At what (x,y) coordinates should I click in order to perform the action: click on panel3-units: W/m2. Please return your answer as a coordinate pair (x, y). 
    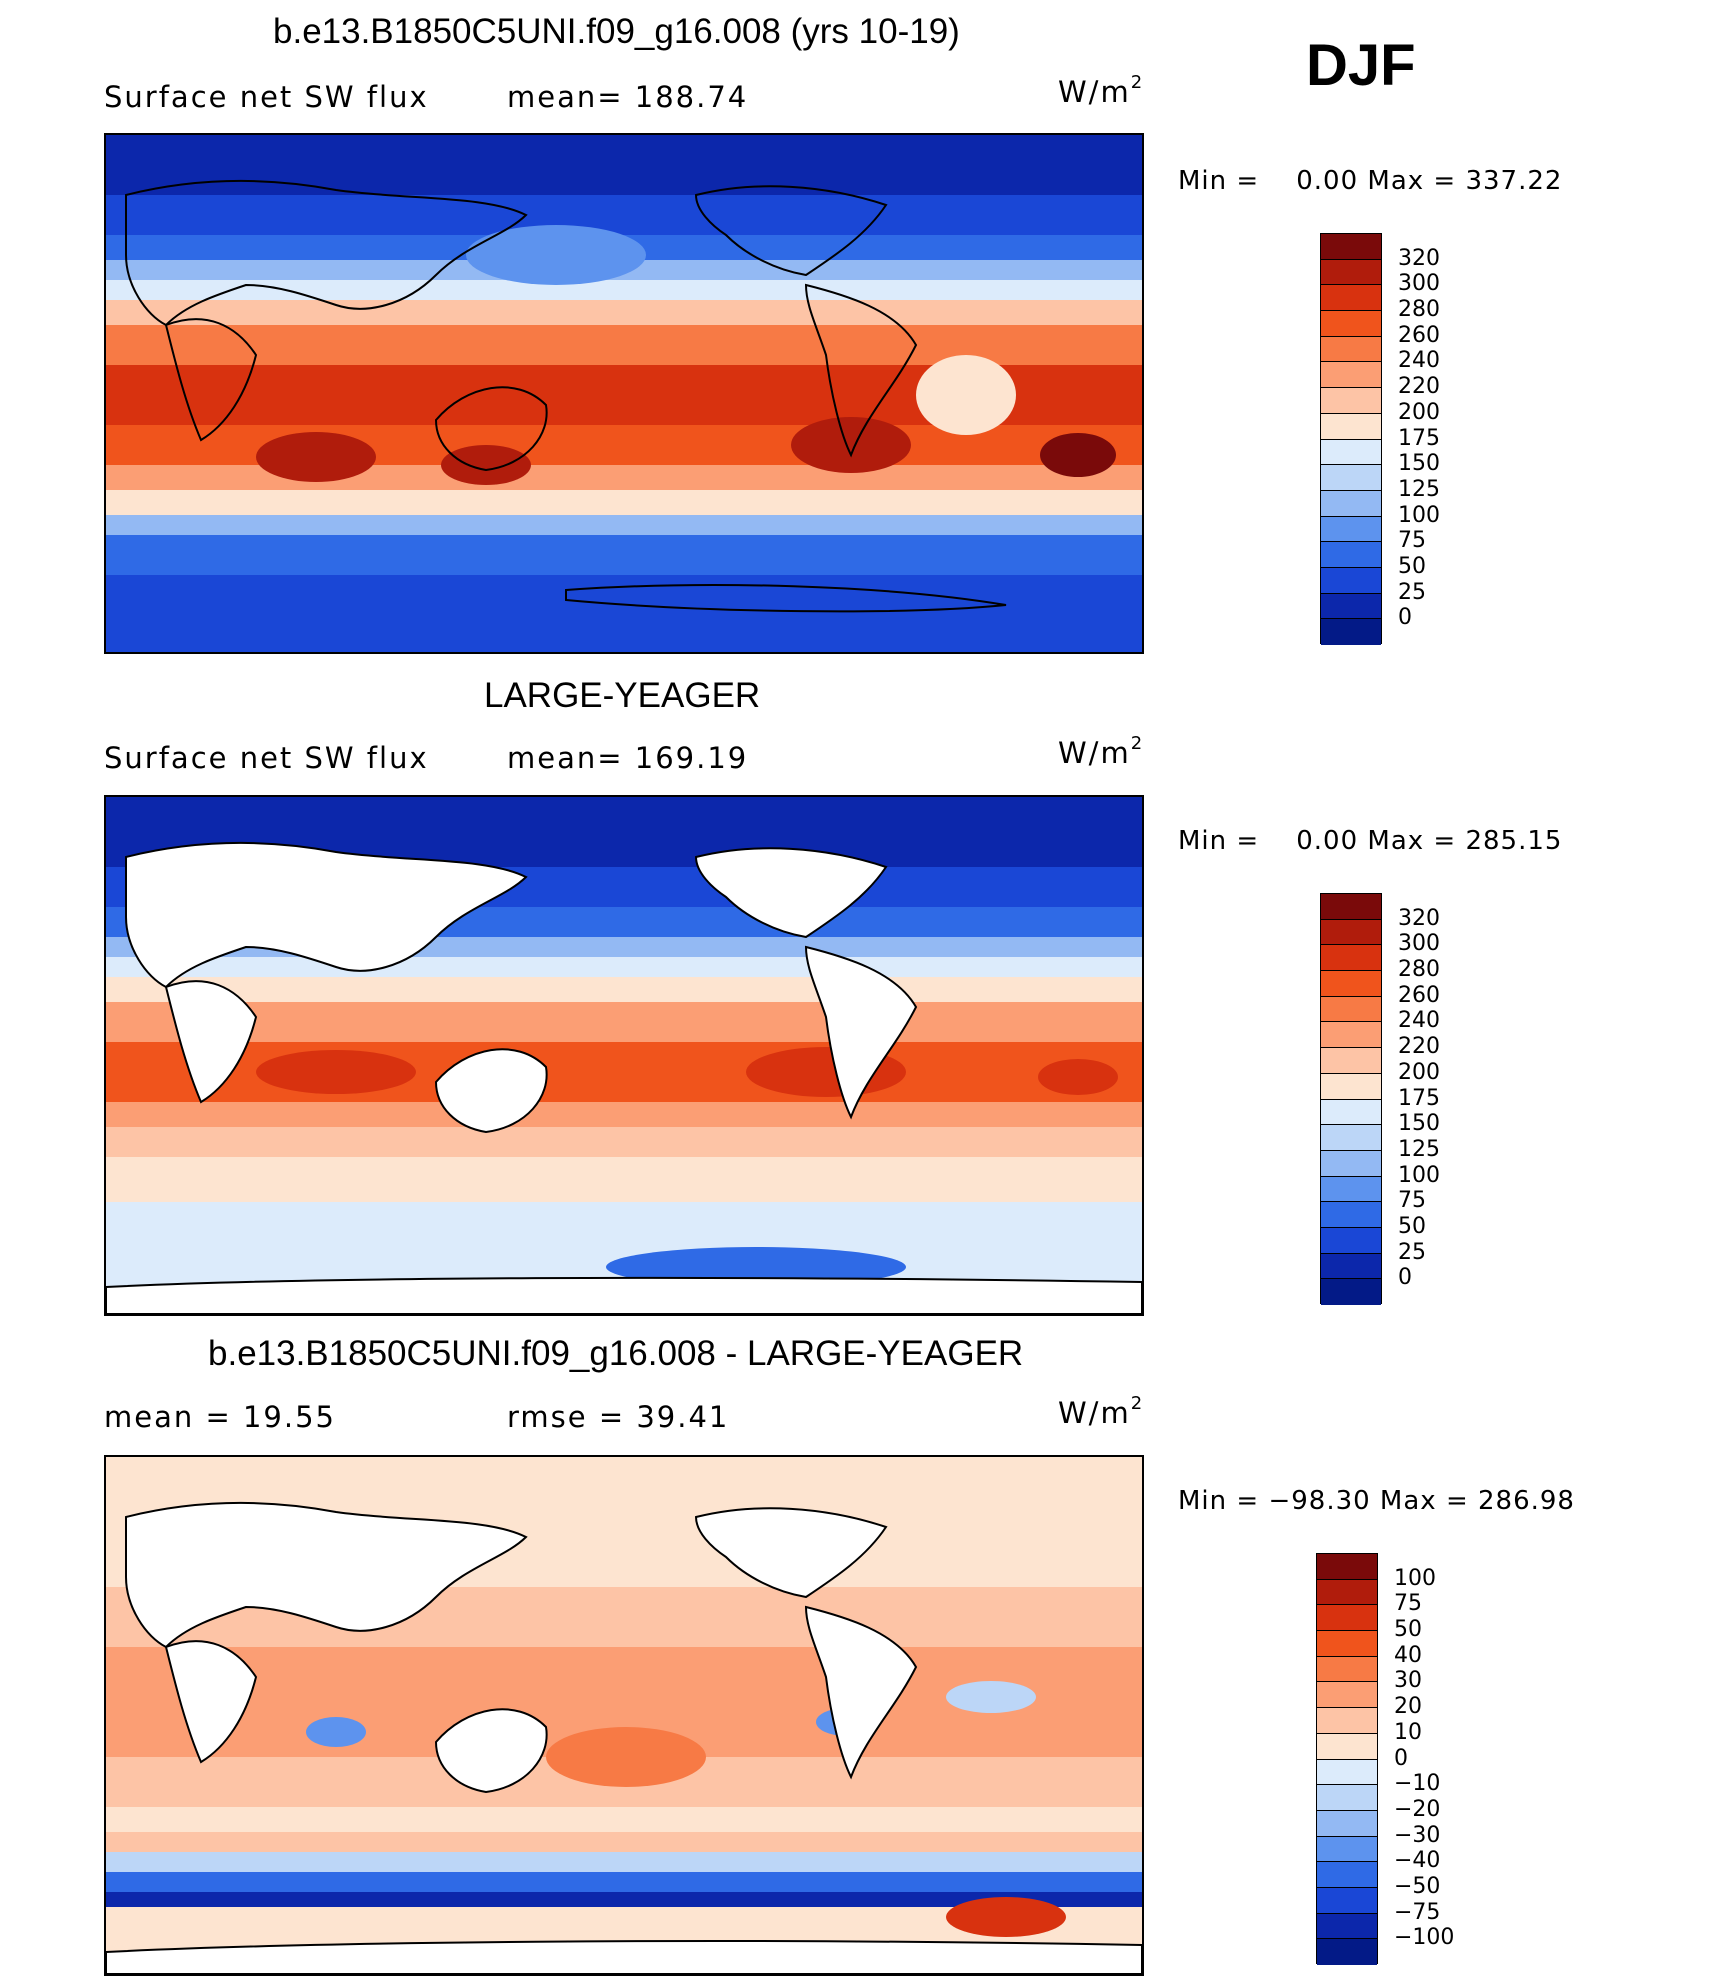
    Looking at the image, I should click on (1100, 1411).